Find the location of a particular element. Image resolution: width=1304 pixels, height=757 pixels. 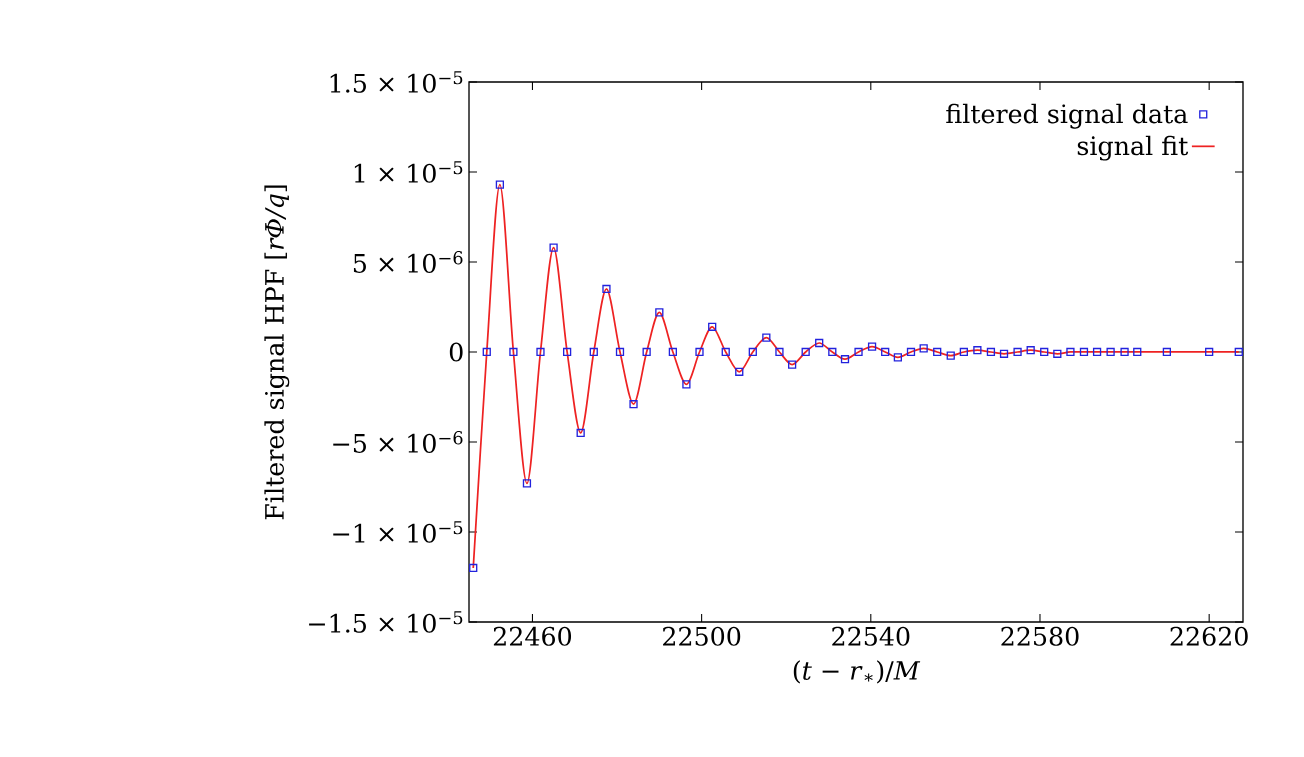

y-tick-label: 5 × 10$^{−6}$ is located at coordinates (408, 262).